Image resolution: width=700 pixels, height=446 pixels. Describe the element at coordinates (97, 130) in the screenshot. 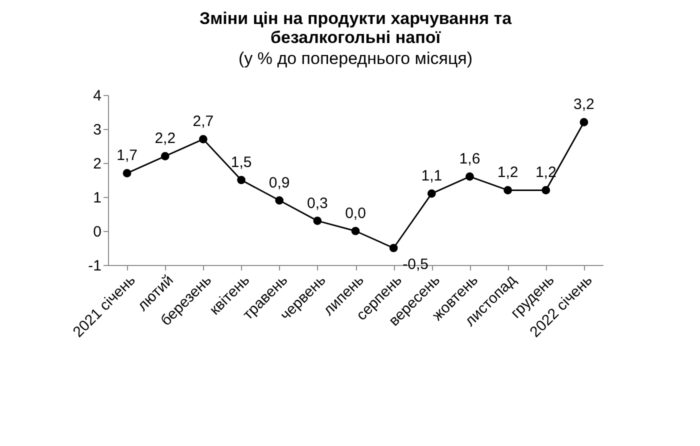

I see `y-tick-label: 3` at that location.